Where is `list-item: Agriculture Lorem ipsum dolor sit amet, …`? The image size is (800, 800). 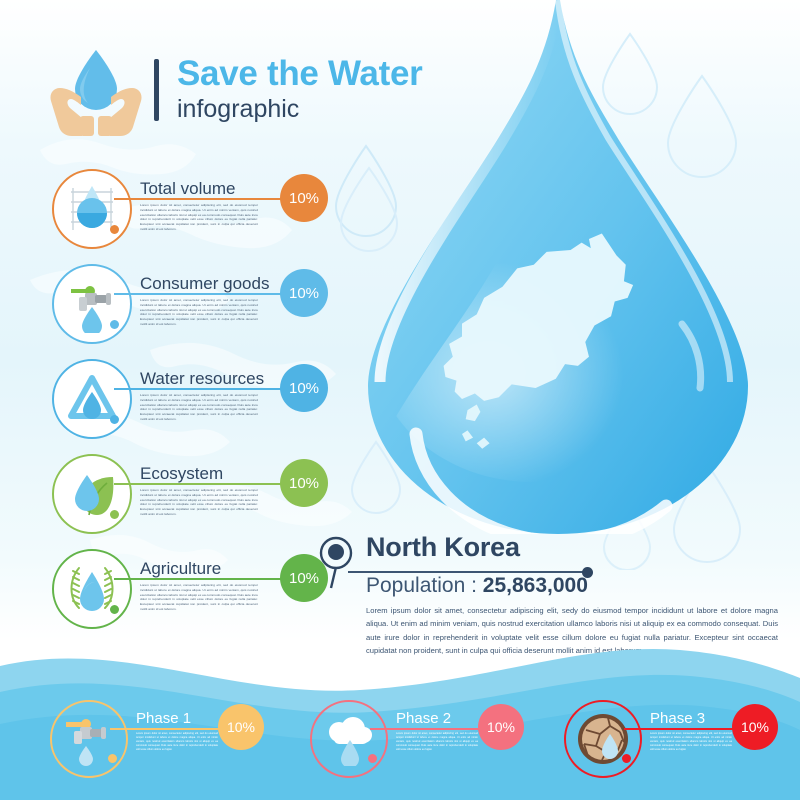 list-item: Agriculture Lorem ipsum dolor sit amet, … is located at coordinates (190, 592).